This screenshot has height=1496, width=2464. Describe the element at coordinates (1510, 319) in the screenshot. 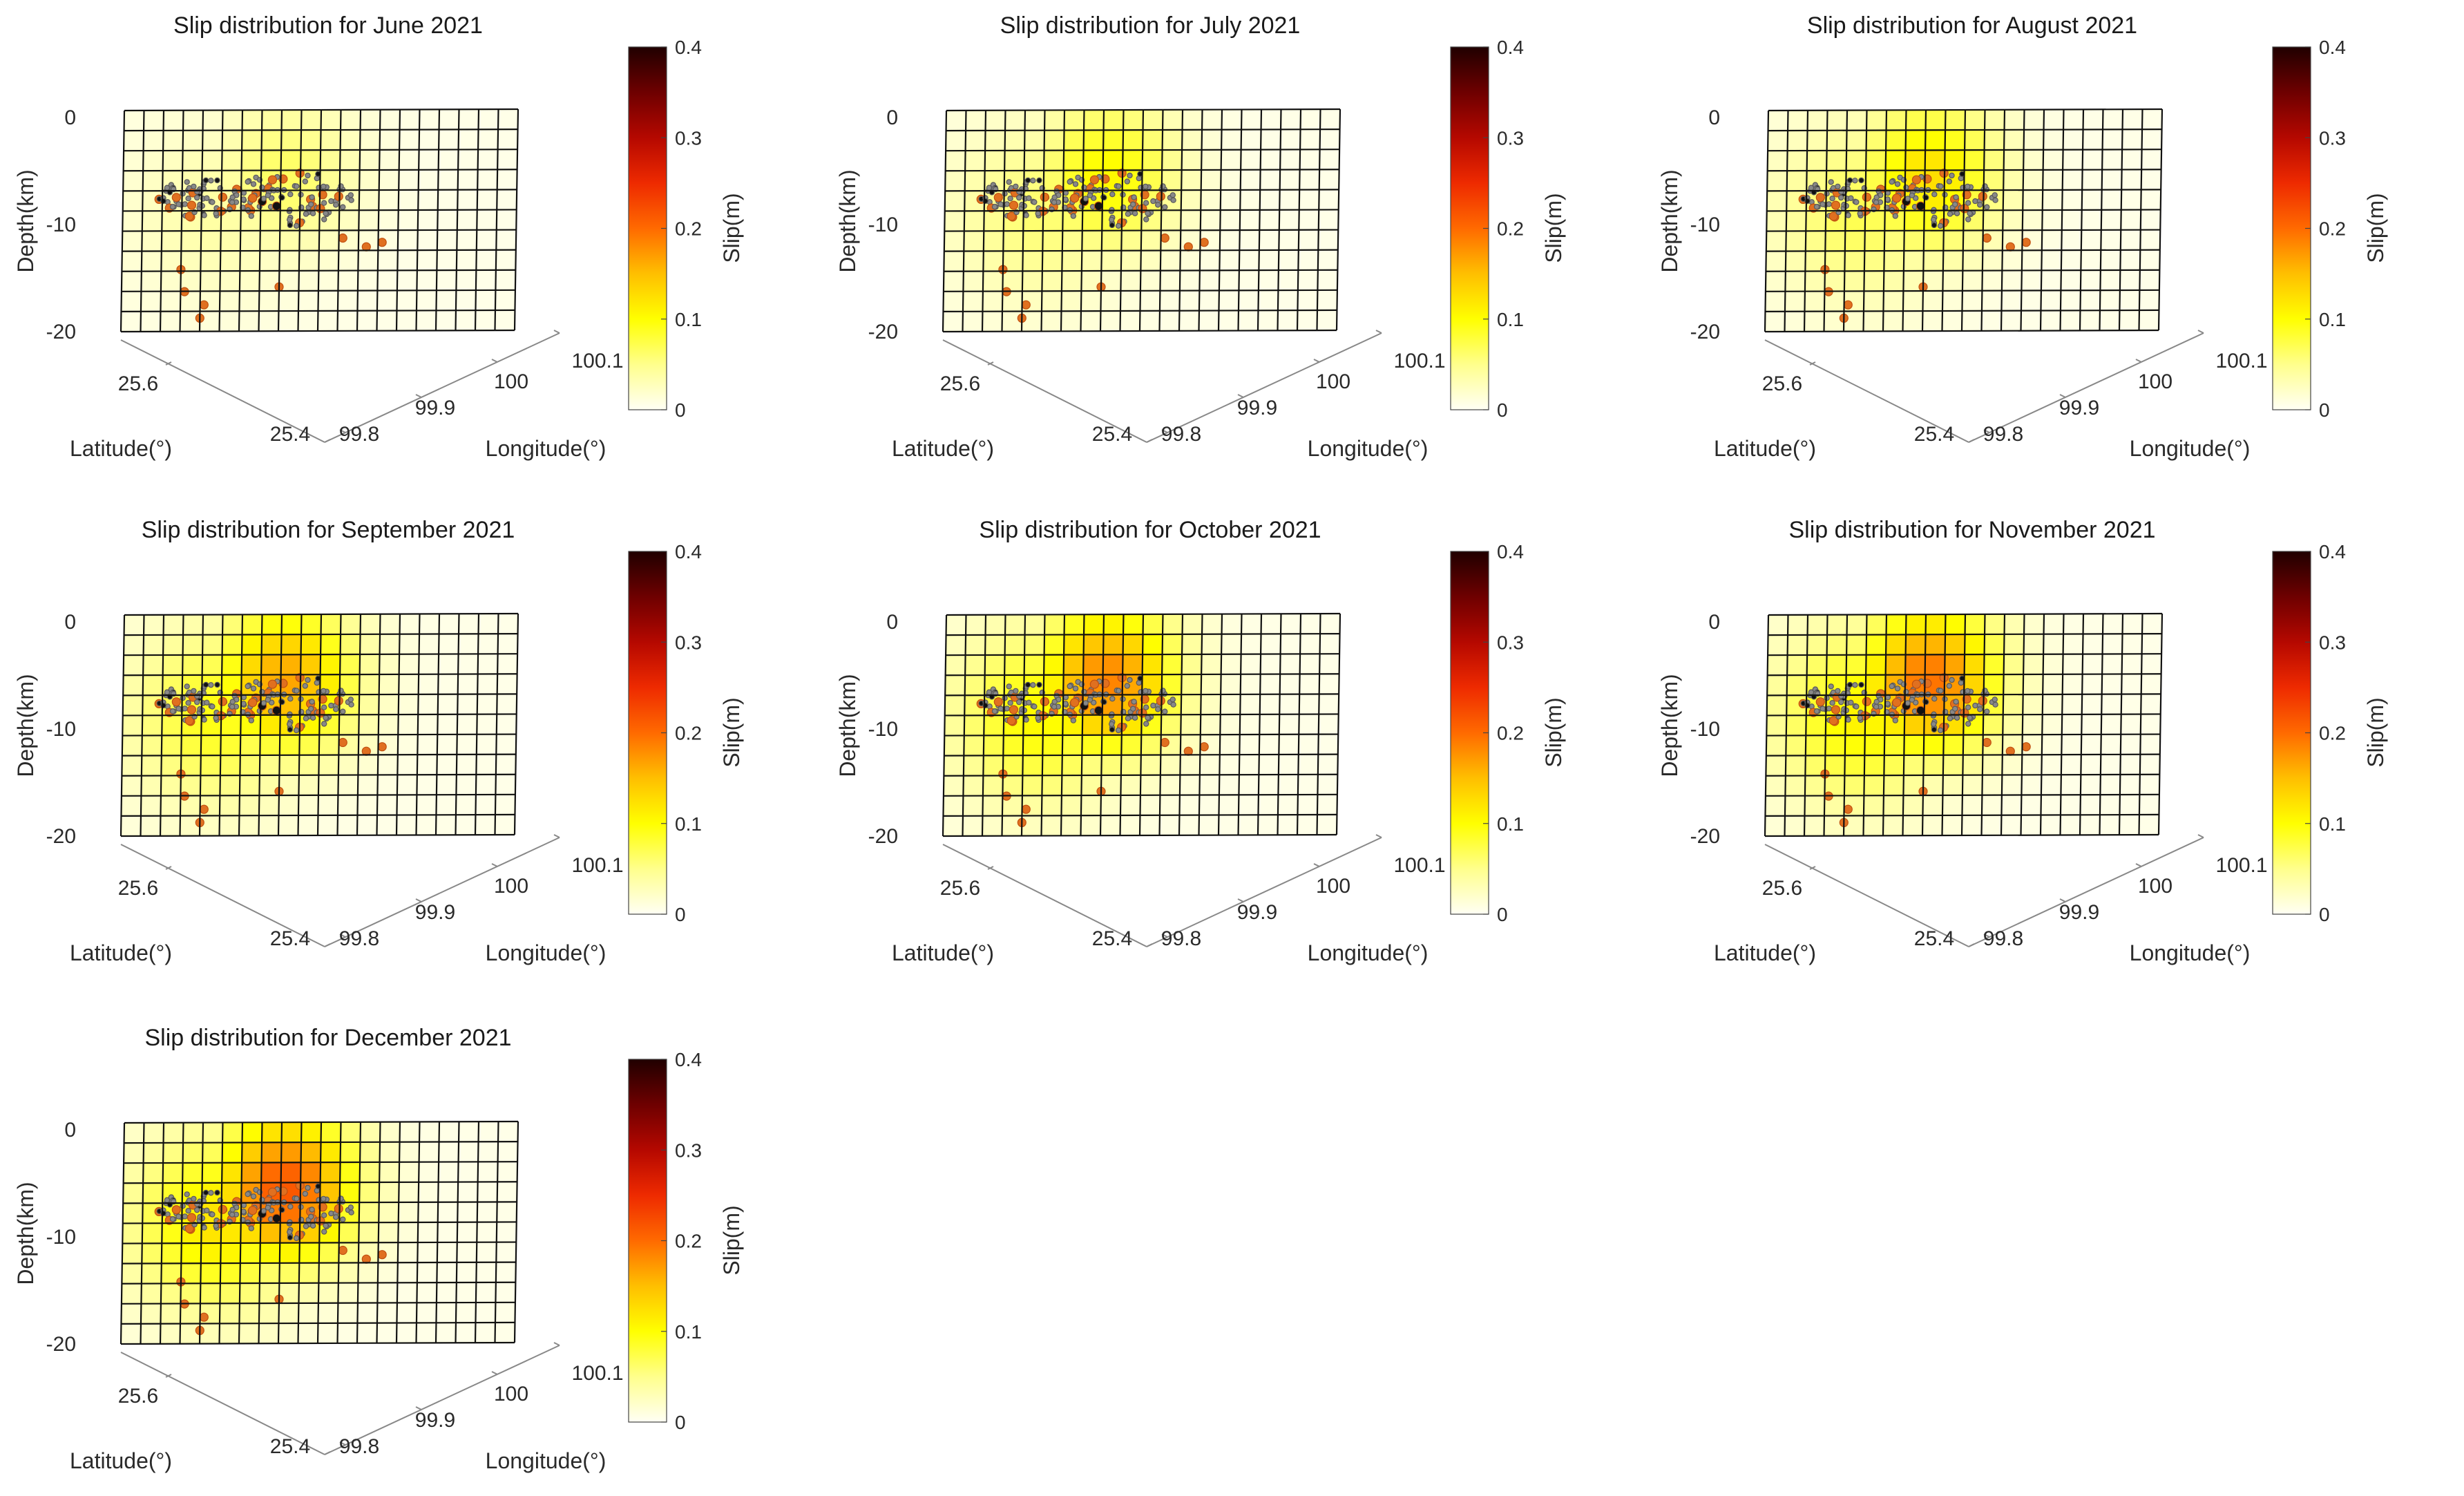

I see `colorbar-tick-label: 0.1` at that location.